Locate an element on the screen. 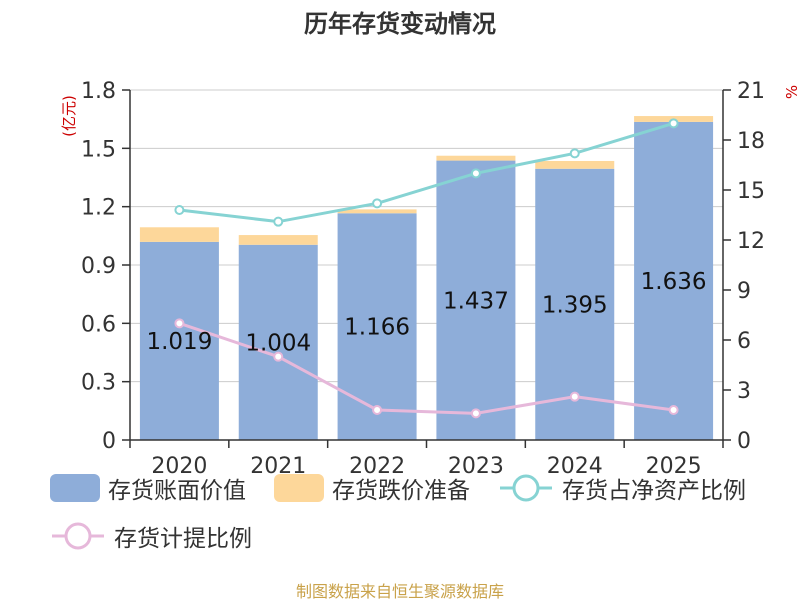  left-tick-label: 0 is located at coordinates (109, 441).